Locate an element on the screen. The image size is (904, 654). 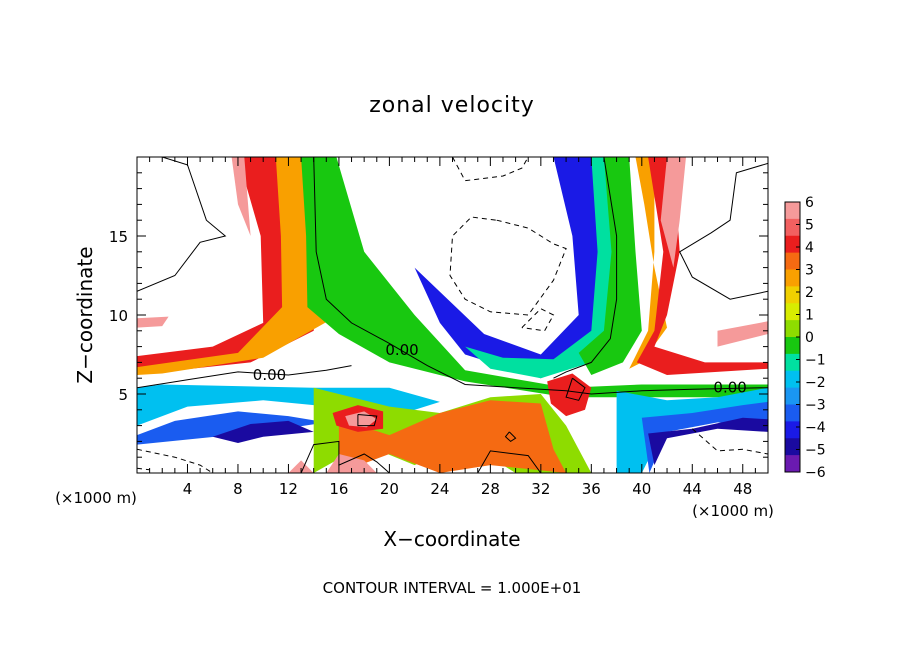
x-tick-label: 16 is located at coordinates (338, 489).